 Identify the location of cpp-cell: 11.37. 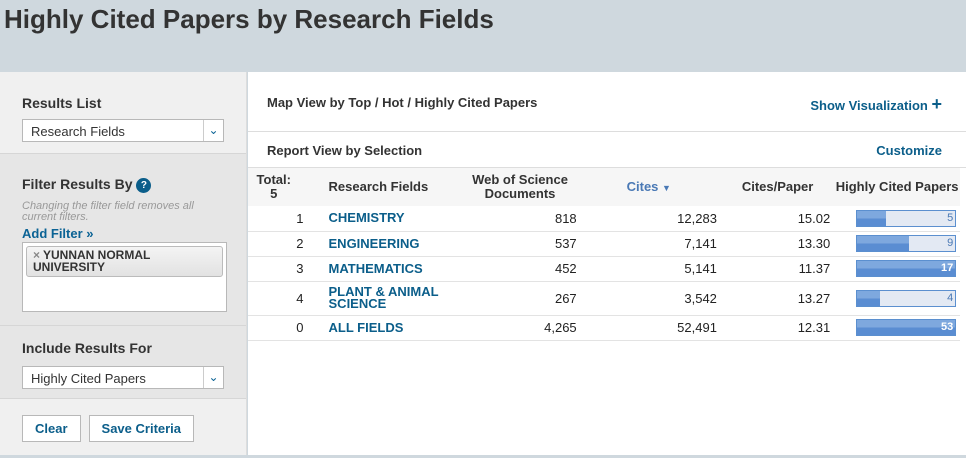
(777, 269).